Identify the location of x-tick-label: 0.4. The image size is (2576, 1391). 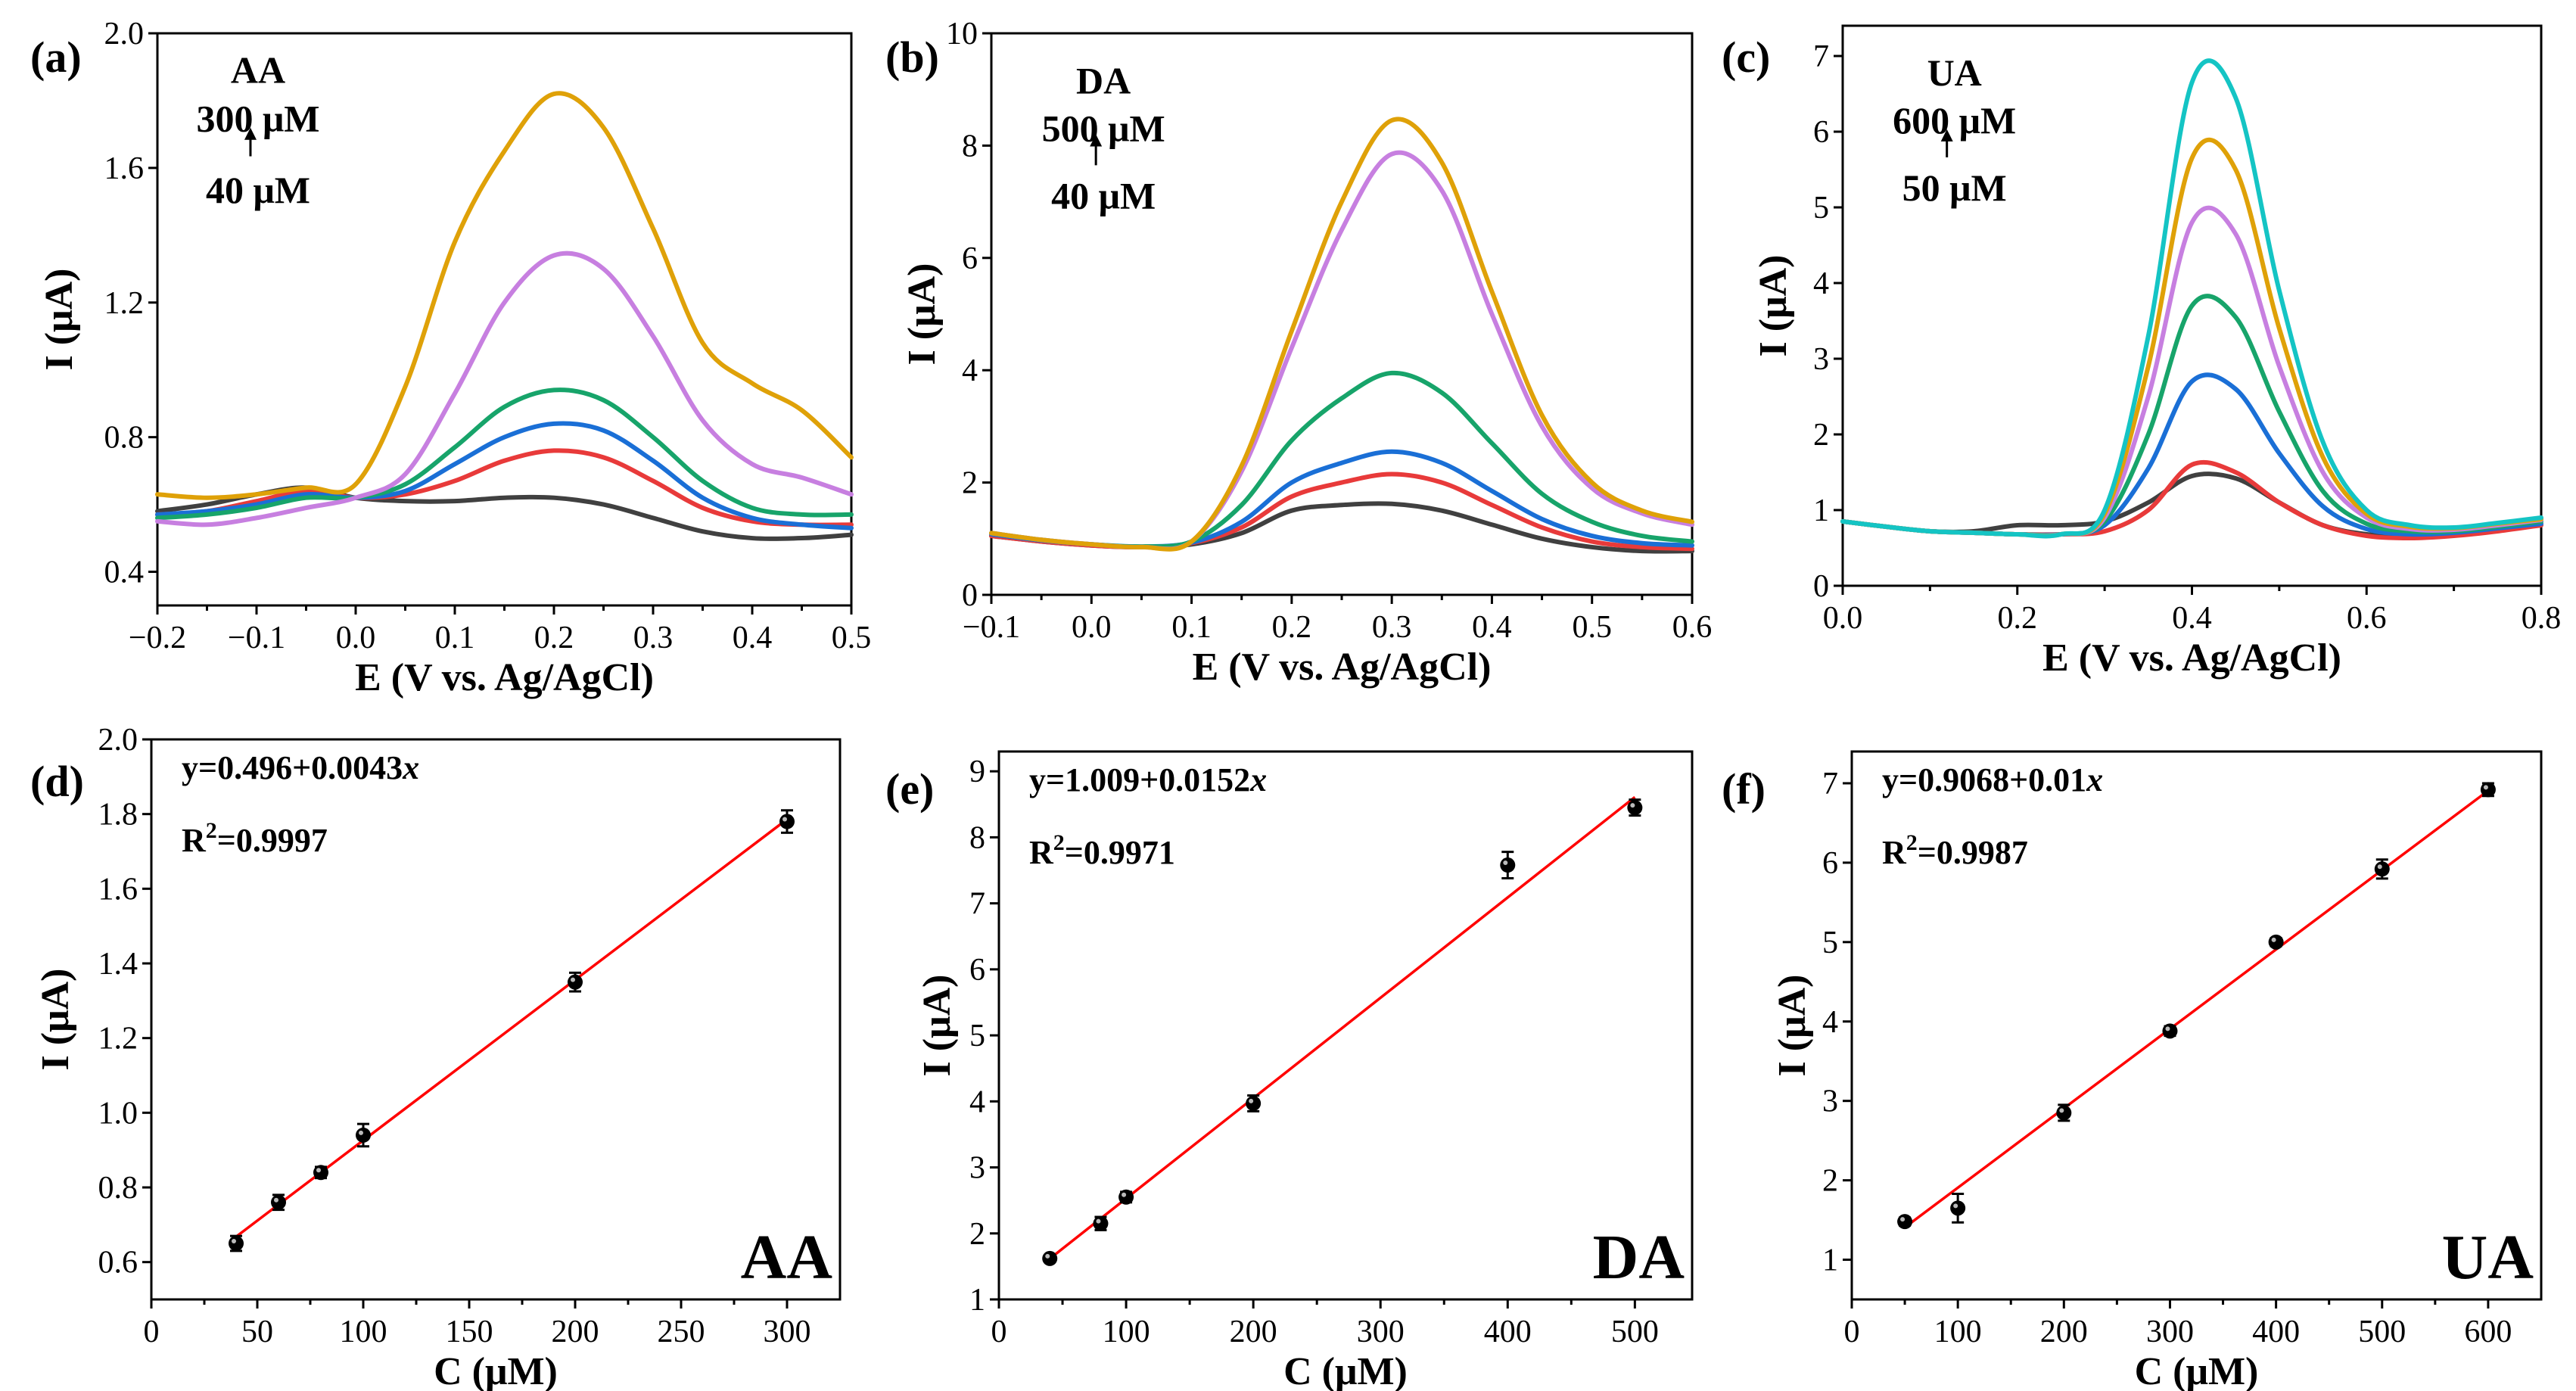
(1492, 627).